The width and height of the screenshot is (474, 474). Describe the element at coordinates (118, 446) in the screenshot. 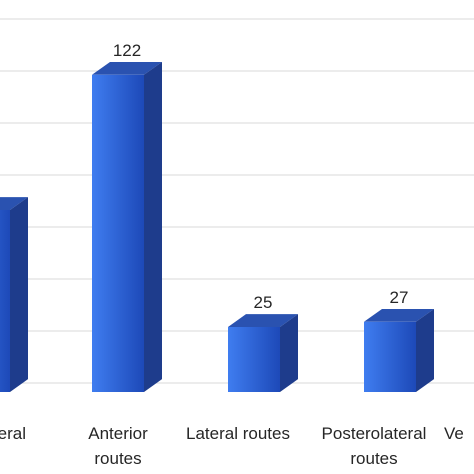

I see `x-tick-label: Anterior routes` at that location.